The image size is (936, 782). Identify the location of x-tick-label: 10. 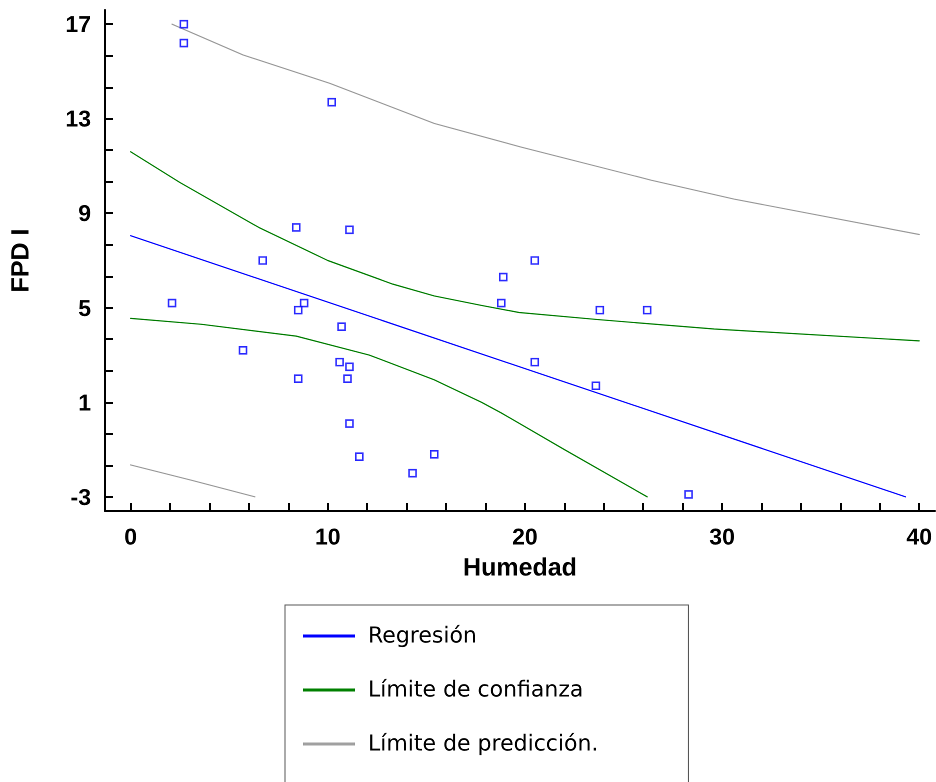
(327, 537).